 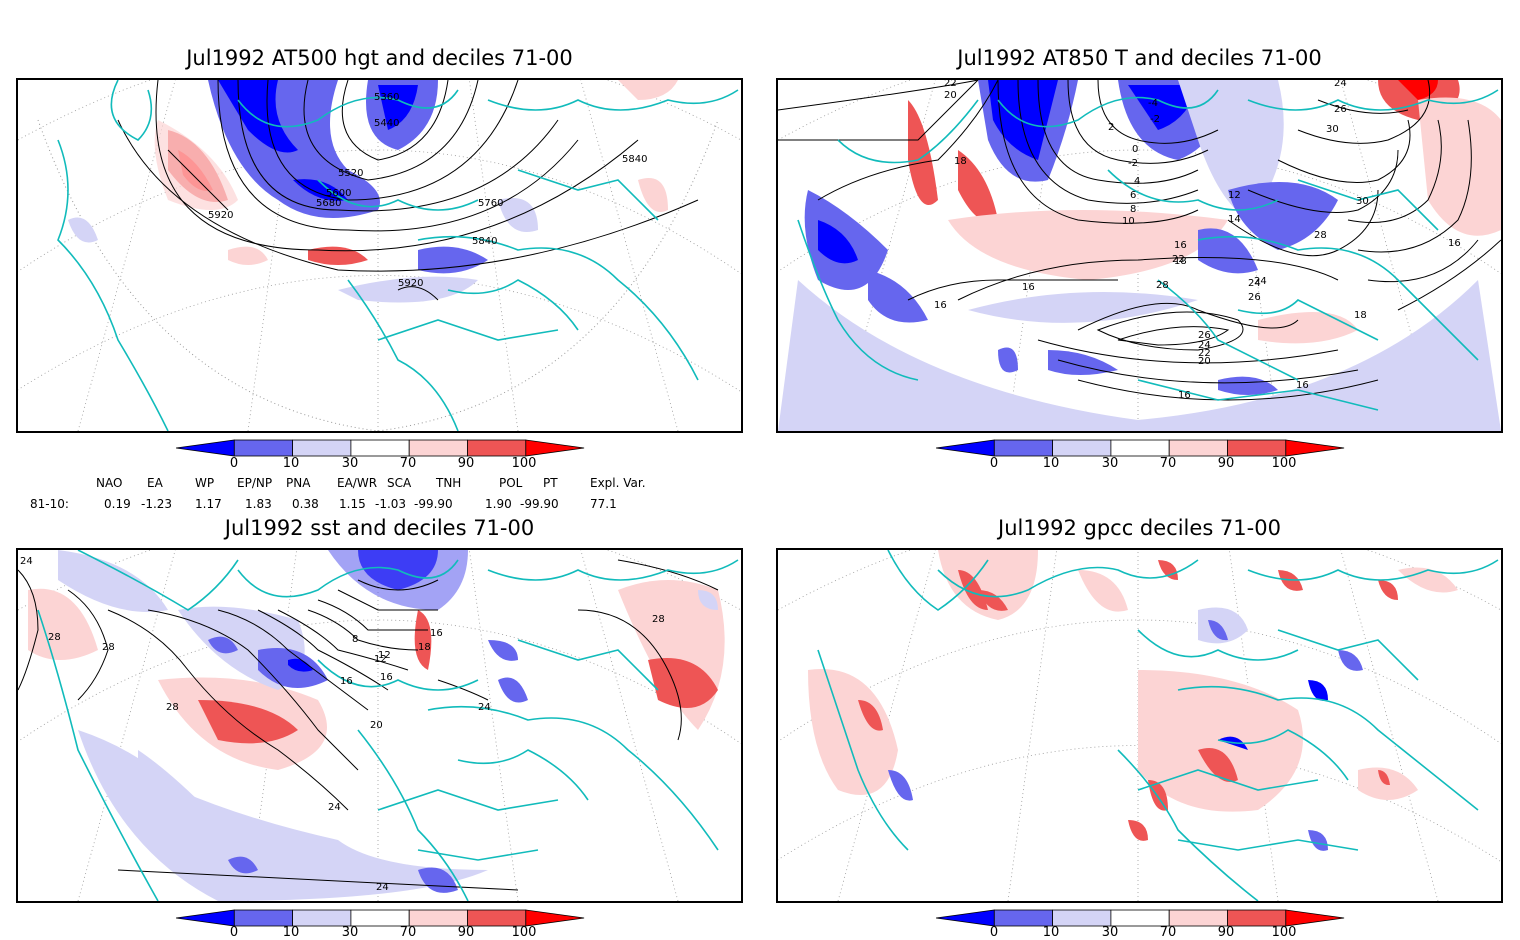 I want to click on colorbar-1-swatches, so click(x=380, y=448).